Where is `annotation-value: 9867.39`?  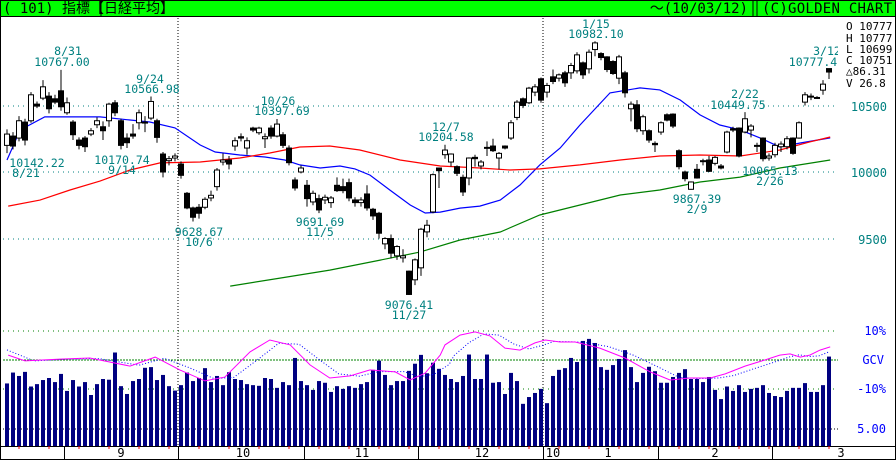
annotation-value: 9867.39 is located at coordinates (697, 199).